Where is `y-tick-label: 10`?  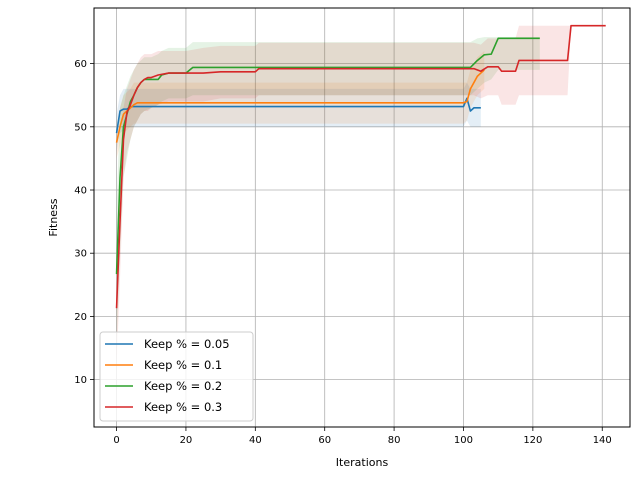 y-tick-label: 10 is located at coordinates (80, 380).